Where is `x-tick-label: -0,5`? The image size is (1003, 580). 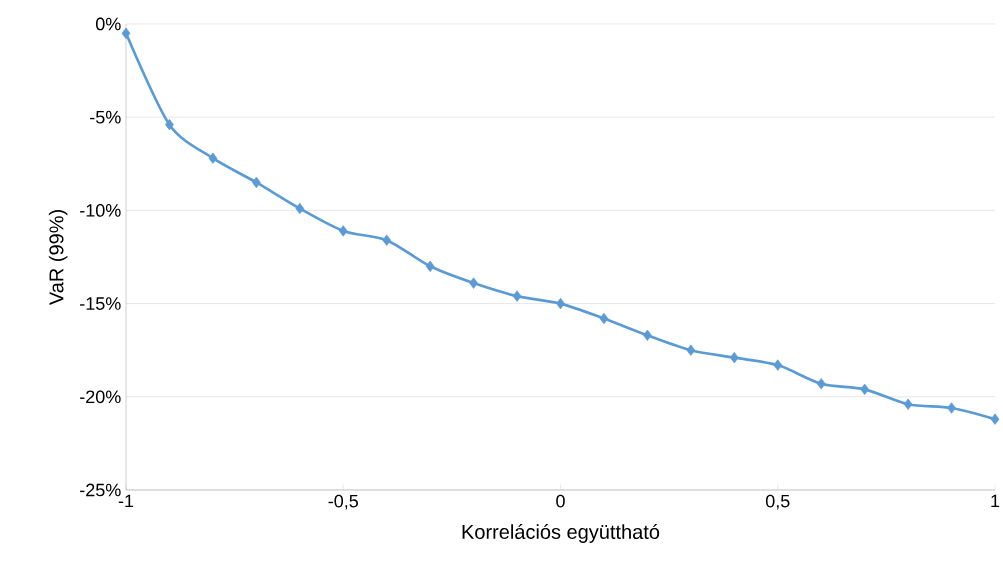 x-tick-label: -0,5 is located at coordinates (343, 502).